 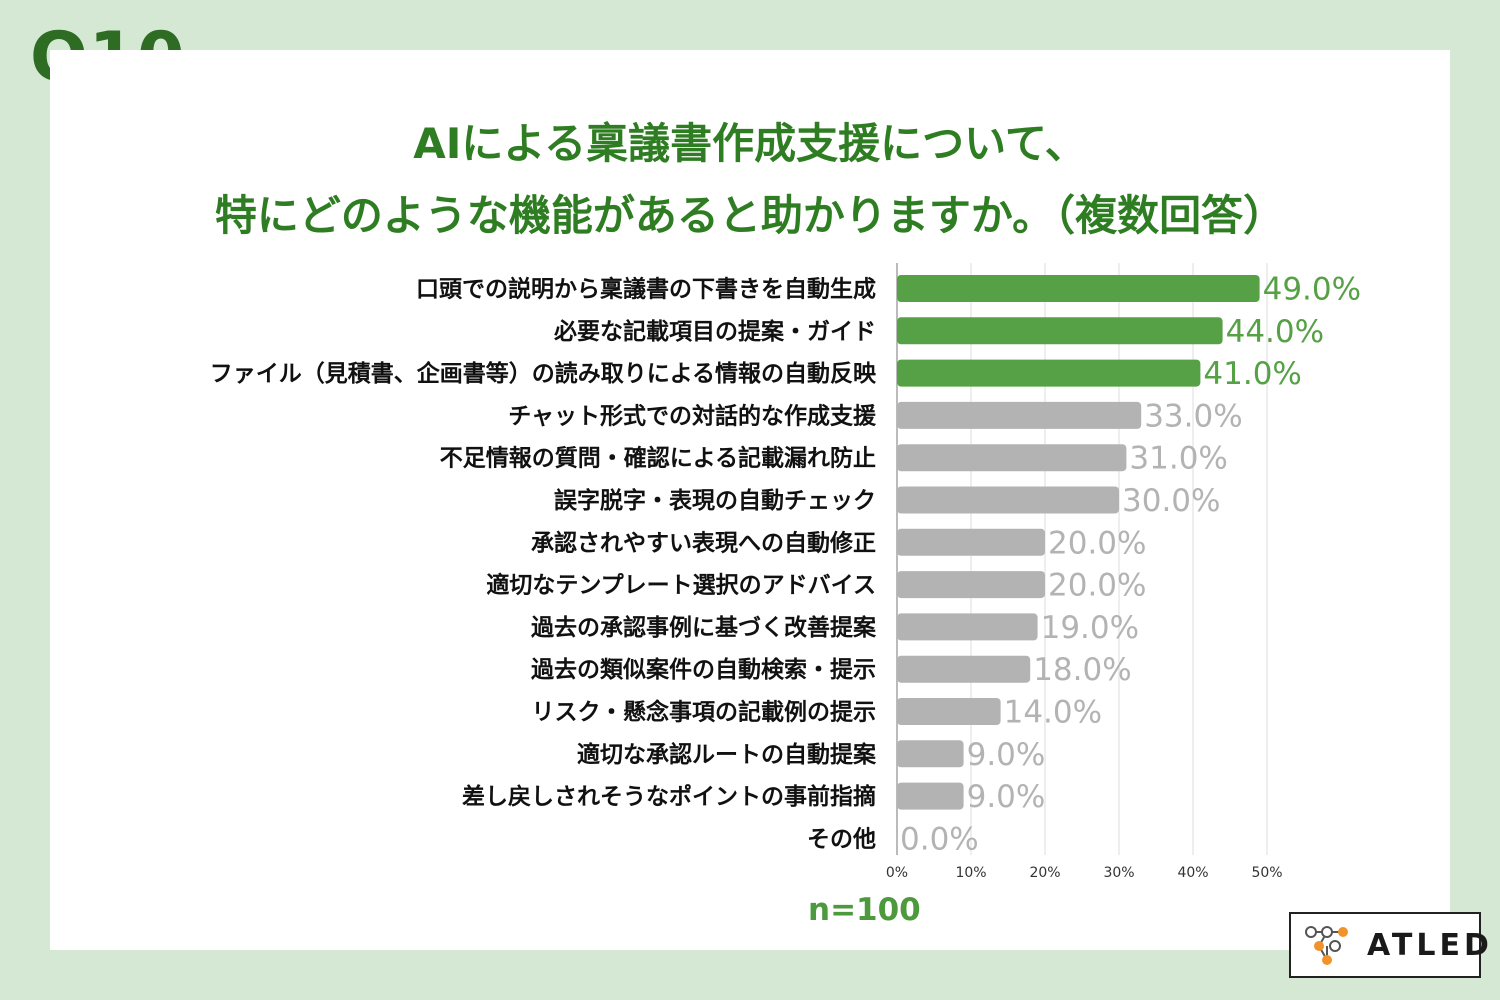 I want to click on x-tick-label: 40%, so click(x=1192, y=873).